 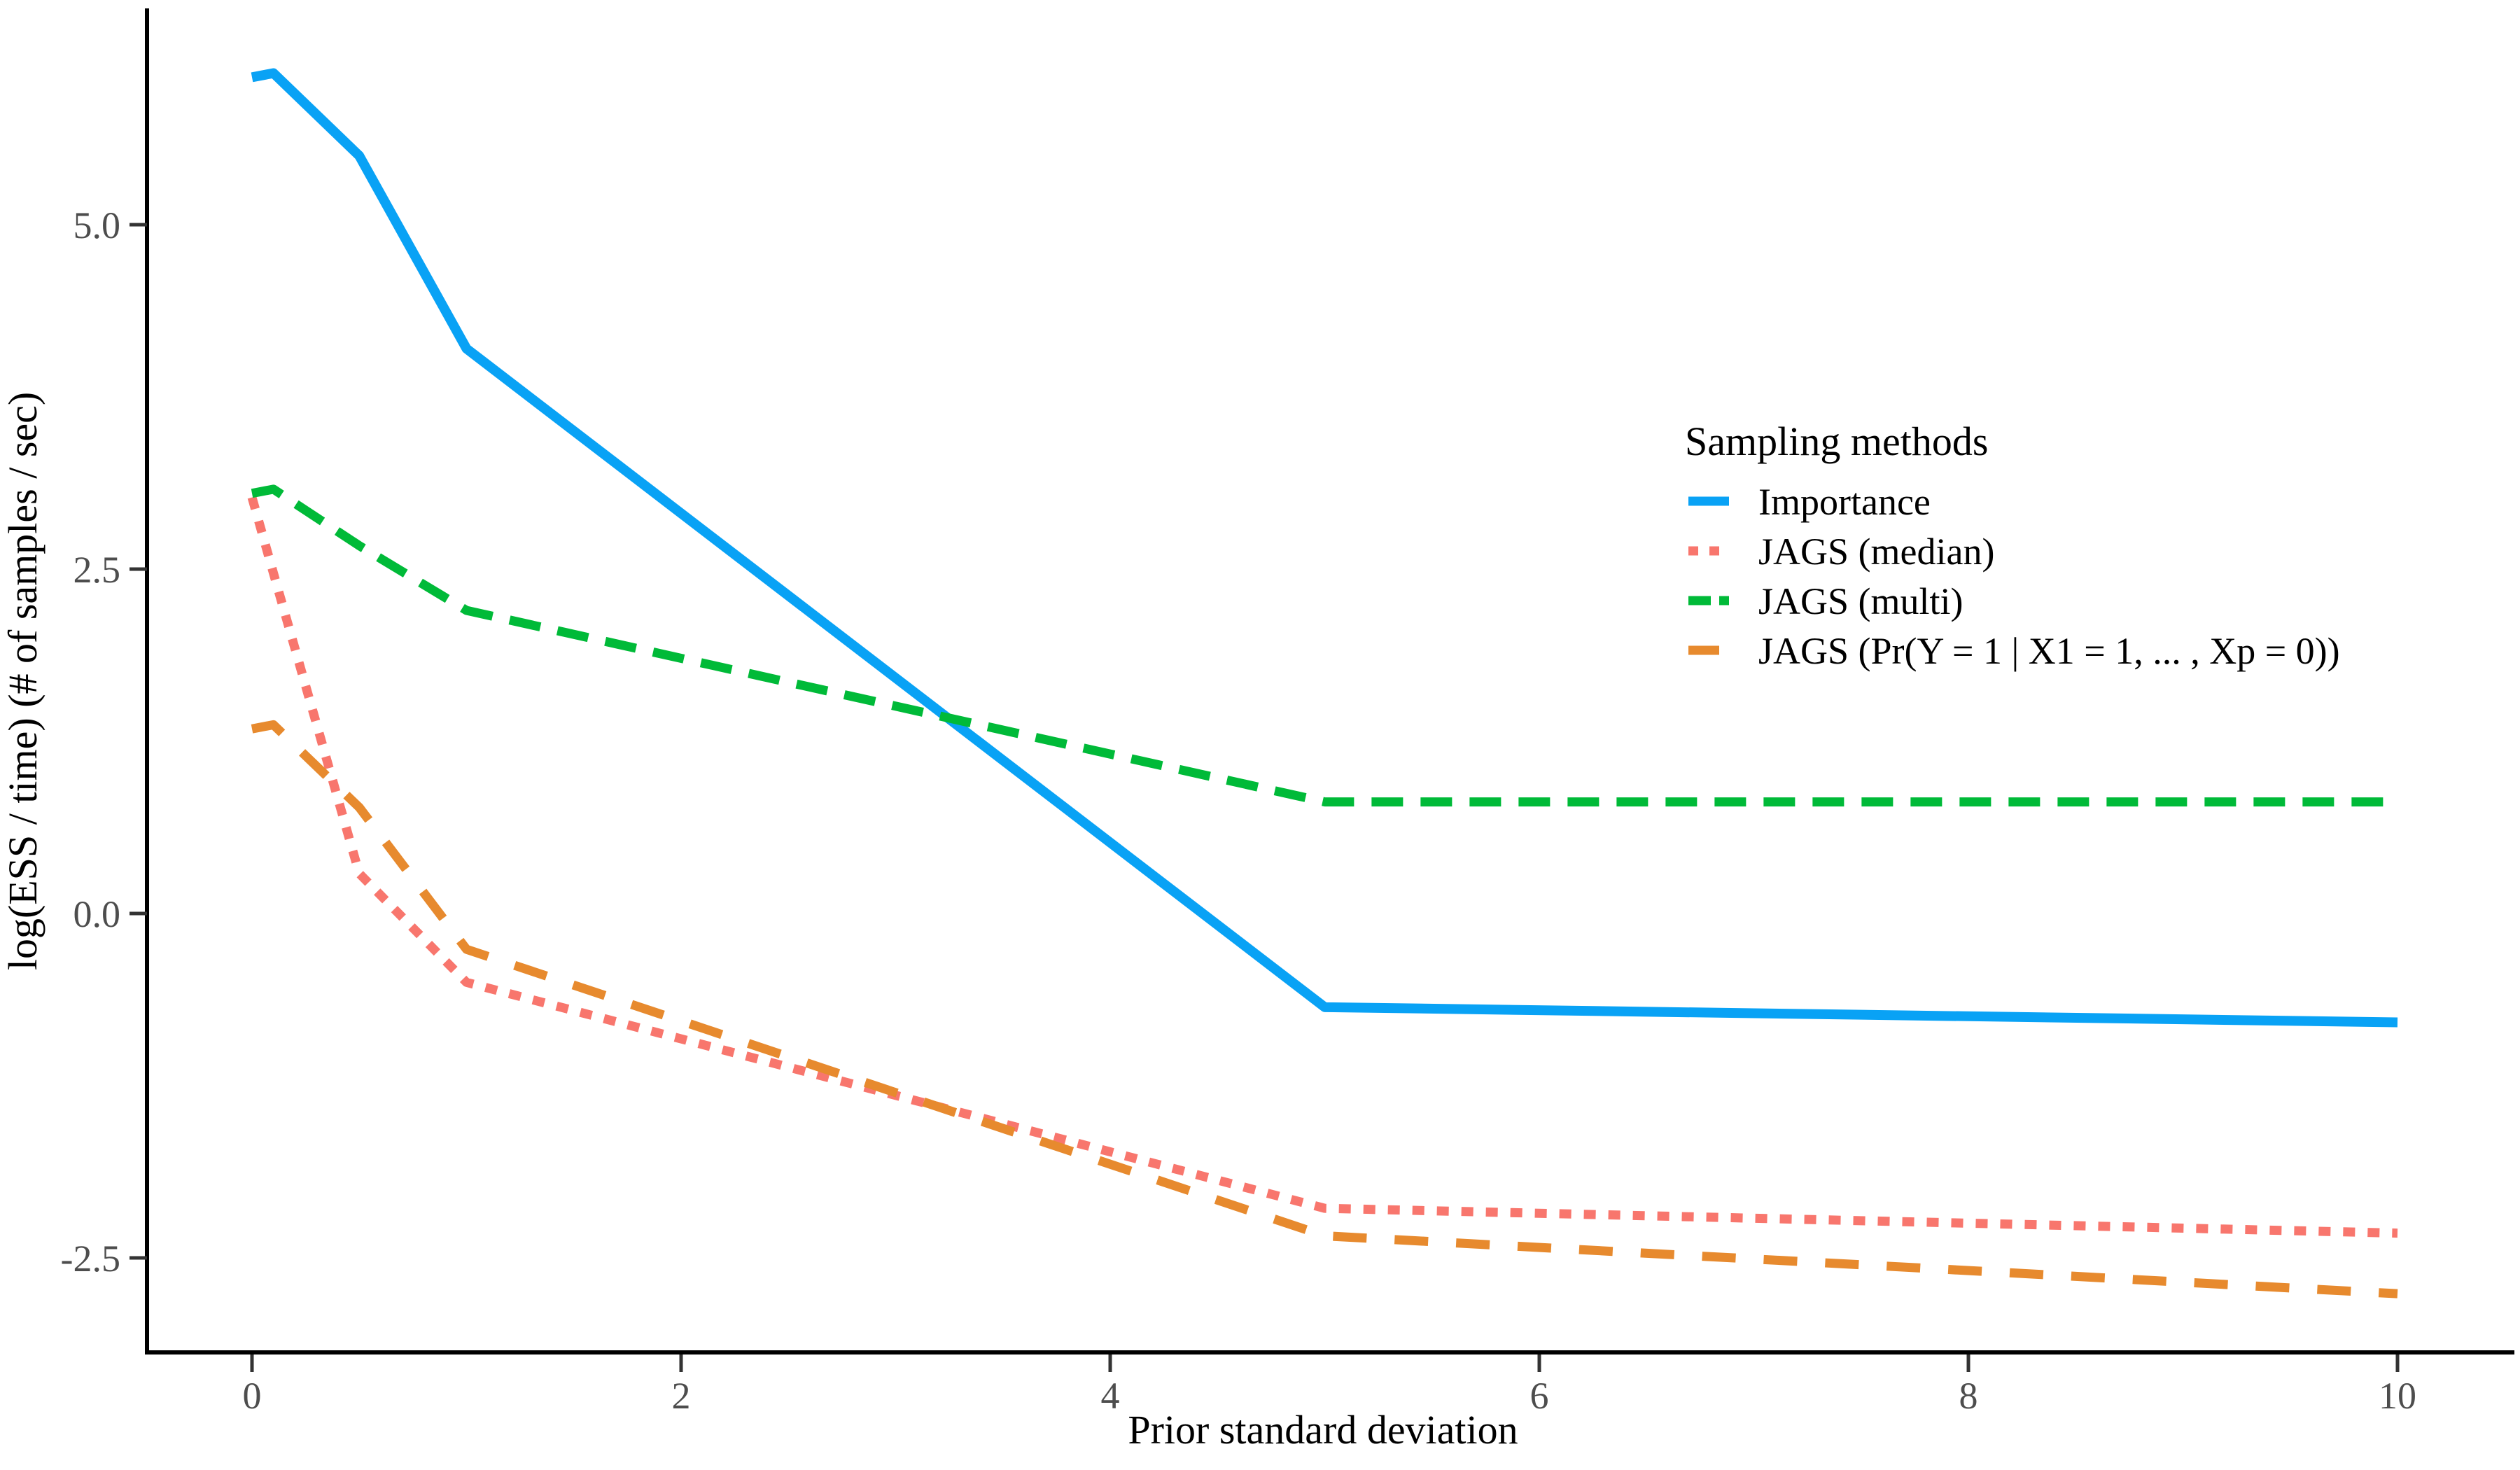 What do you see at coordinates (97, 570) in the screenshot?
I see `y-tick-label: 2.5` at bounding box center [97, 570].